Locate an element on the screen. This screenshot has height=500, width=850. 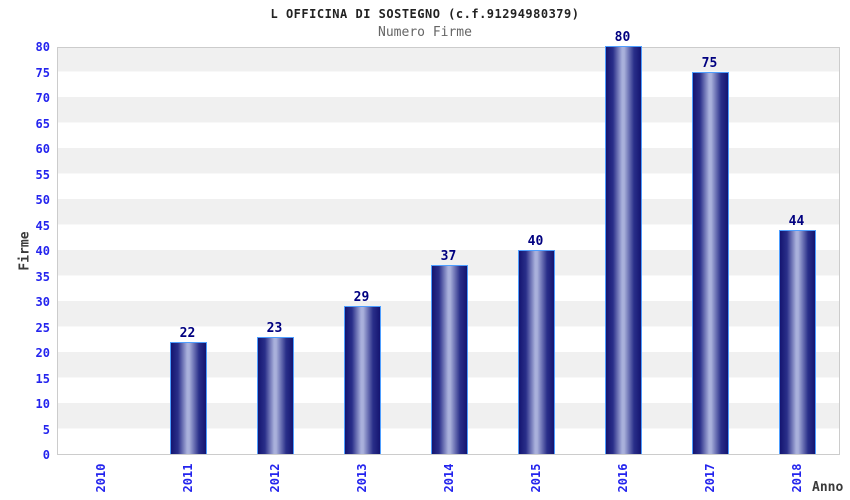
y-tick-label: 20 is located at coordinates (42, 353).